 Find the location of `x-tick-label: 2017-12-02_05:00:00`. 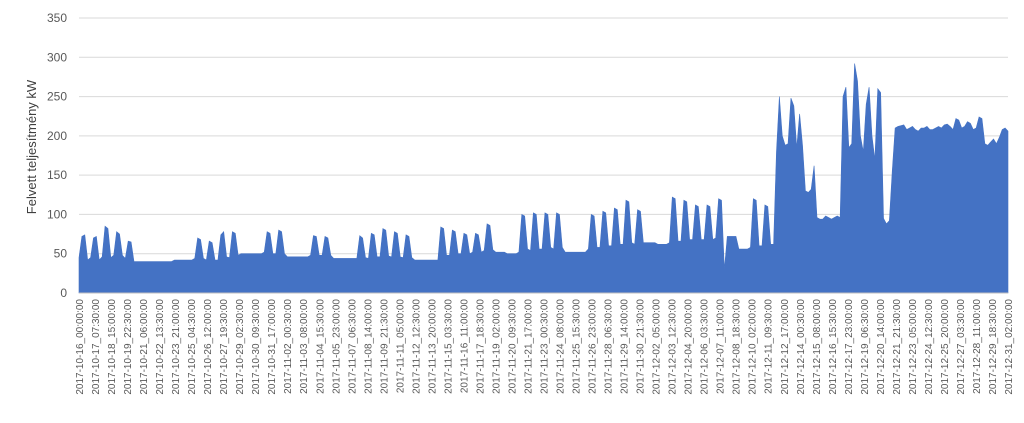

x-tick-label: 2017-12-02_05:00:00 is located at coordinates (657, 347).